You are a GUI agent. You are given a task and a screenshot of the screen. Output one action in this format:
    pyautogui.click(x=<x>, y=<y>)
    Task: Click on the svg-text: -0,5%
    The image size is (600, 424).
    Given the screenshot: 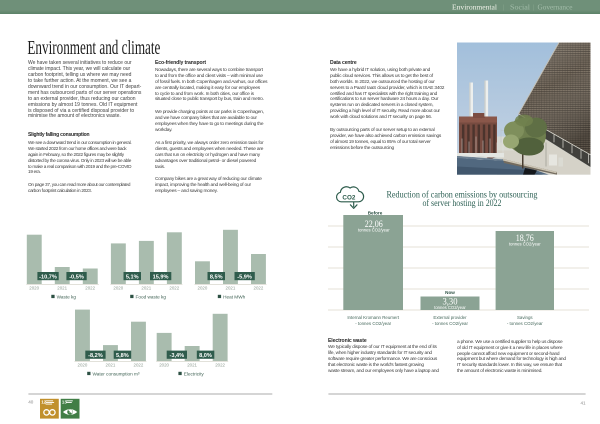 What is the action you would take?
    pyautogui.click(x=76, y=277)
    